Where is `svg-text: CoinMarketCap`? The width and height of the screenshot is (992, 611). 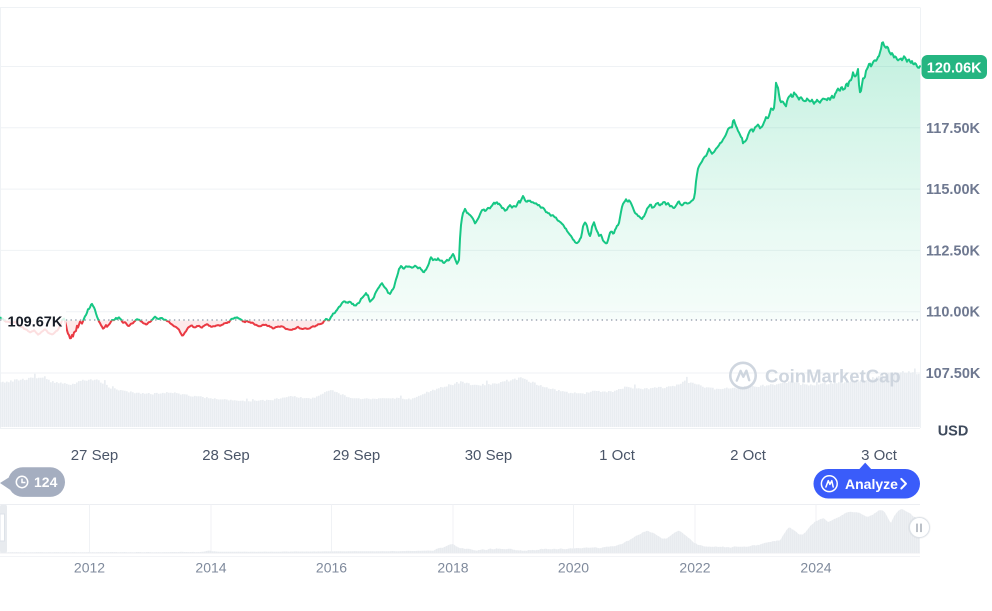
svg-text: CoinMarketCap is located at coordinates (833, 375).